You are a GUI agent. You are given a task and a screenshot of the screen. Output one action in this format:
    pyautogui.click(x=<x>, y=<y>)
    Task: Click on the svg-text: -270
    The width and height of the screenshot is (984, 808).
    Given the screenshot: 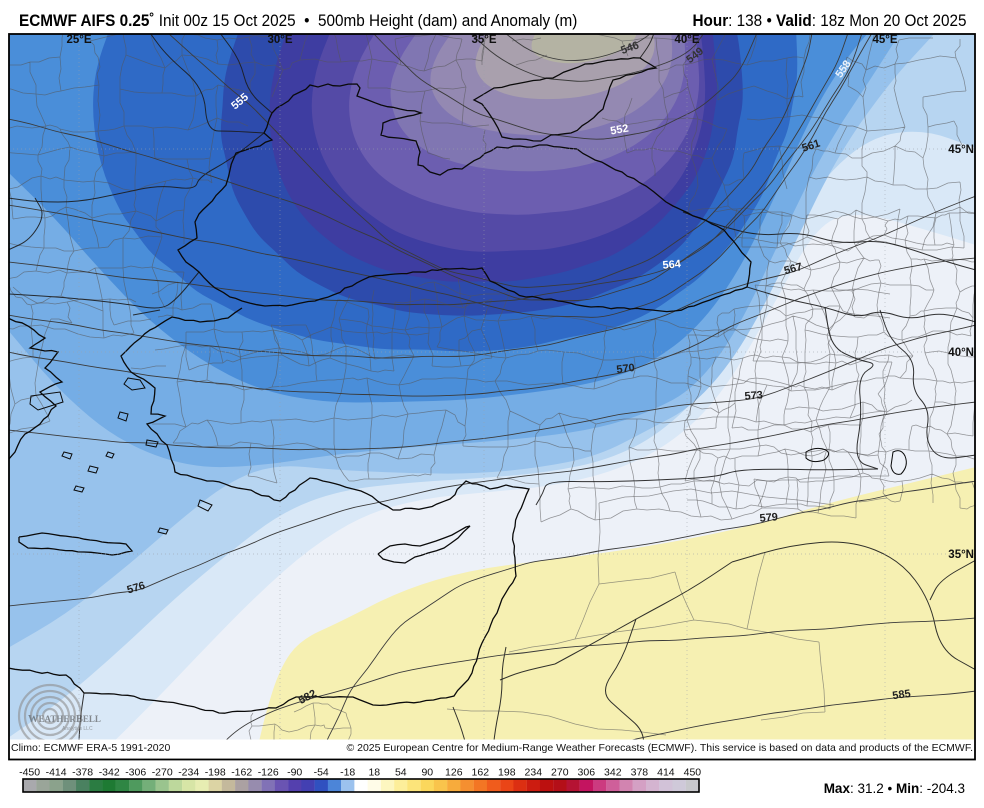 What is the action you would take?
    pyautogui.click(x=162, y=773)
    